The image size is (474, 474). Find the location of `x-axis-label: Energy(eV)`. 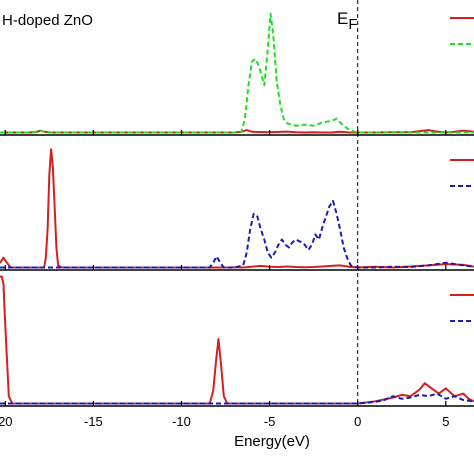

x-axis-label: Energy(eV) is located at coordinates (272, 441).